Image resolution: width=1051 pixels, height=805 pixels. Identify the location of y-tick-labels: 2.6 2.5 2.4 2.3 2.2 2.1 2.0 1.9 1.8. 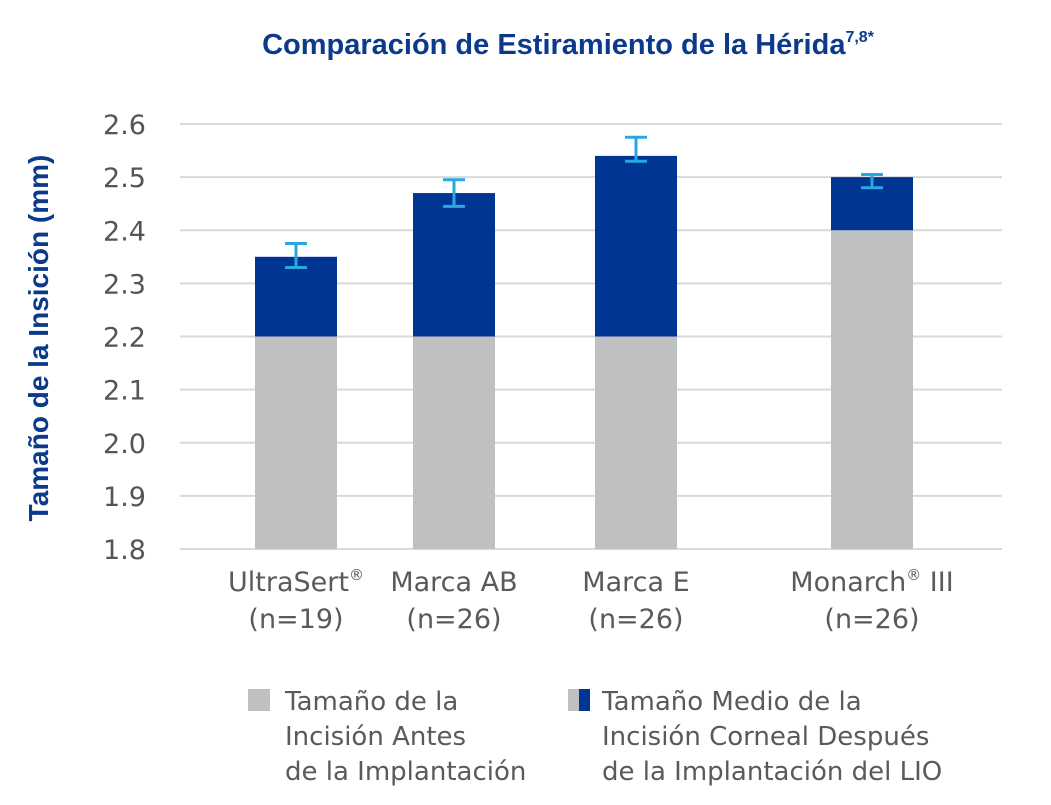
(124, 338).